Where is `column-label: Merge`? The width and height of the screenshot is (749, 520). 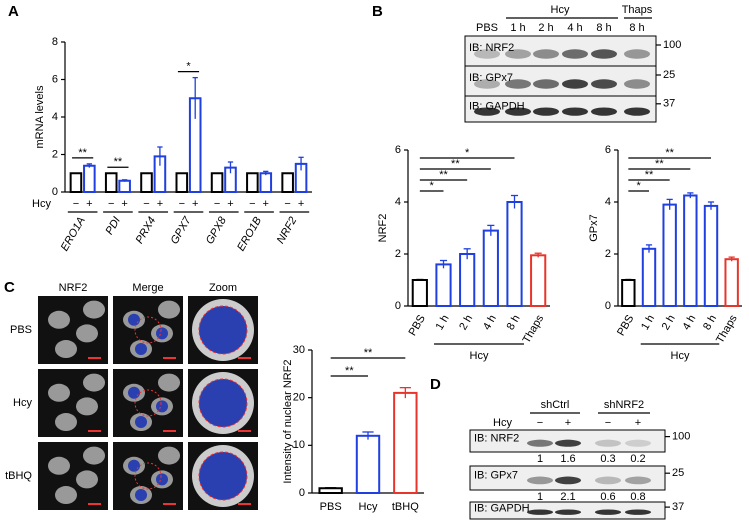
column-label: Merge is located at coordinates (147, 288).